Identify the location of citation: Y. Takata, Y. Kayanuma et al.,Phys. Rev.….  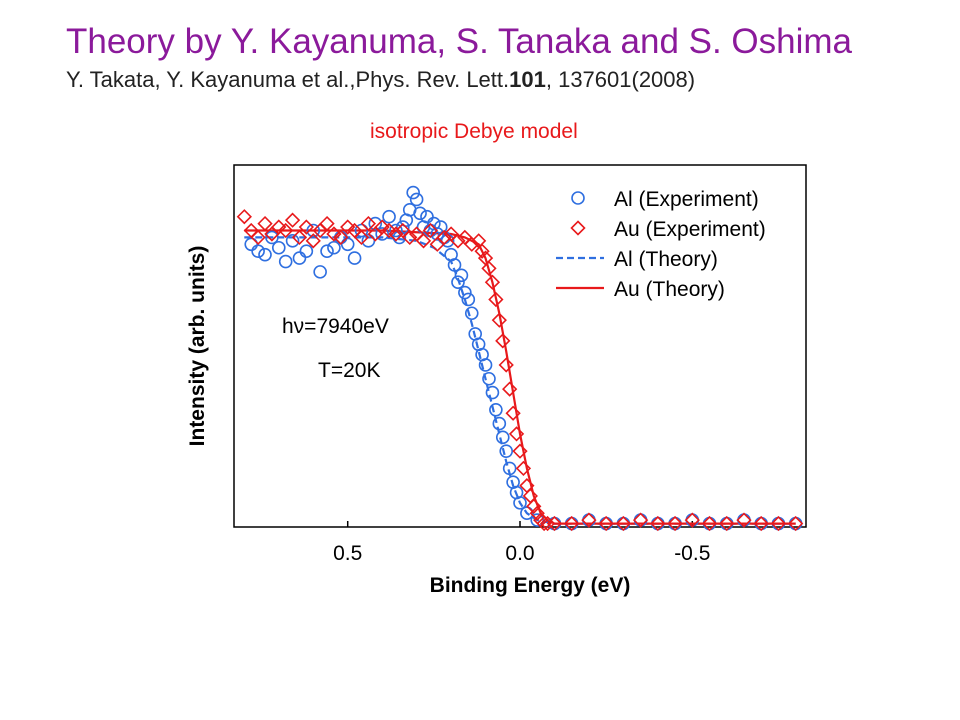
(380, 80).